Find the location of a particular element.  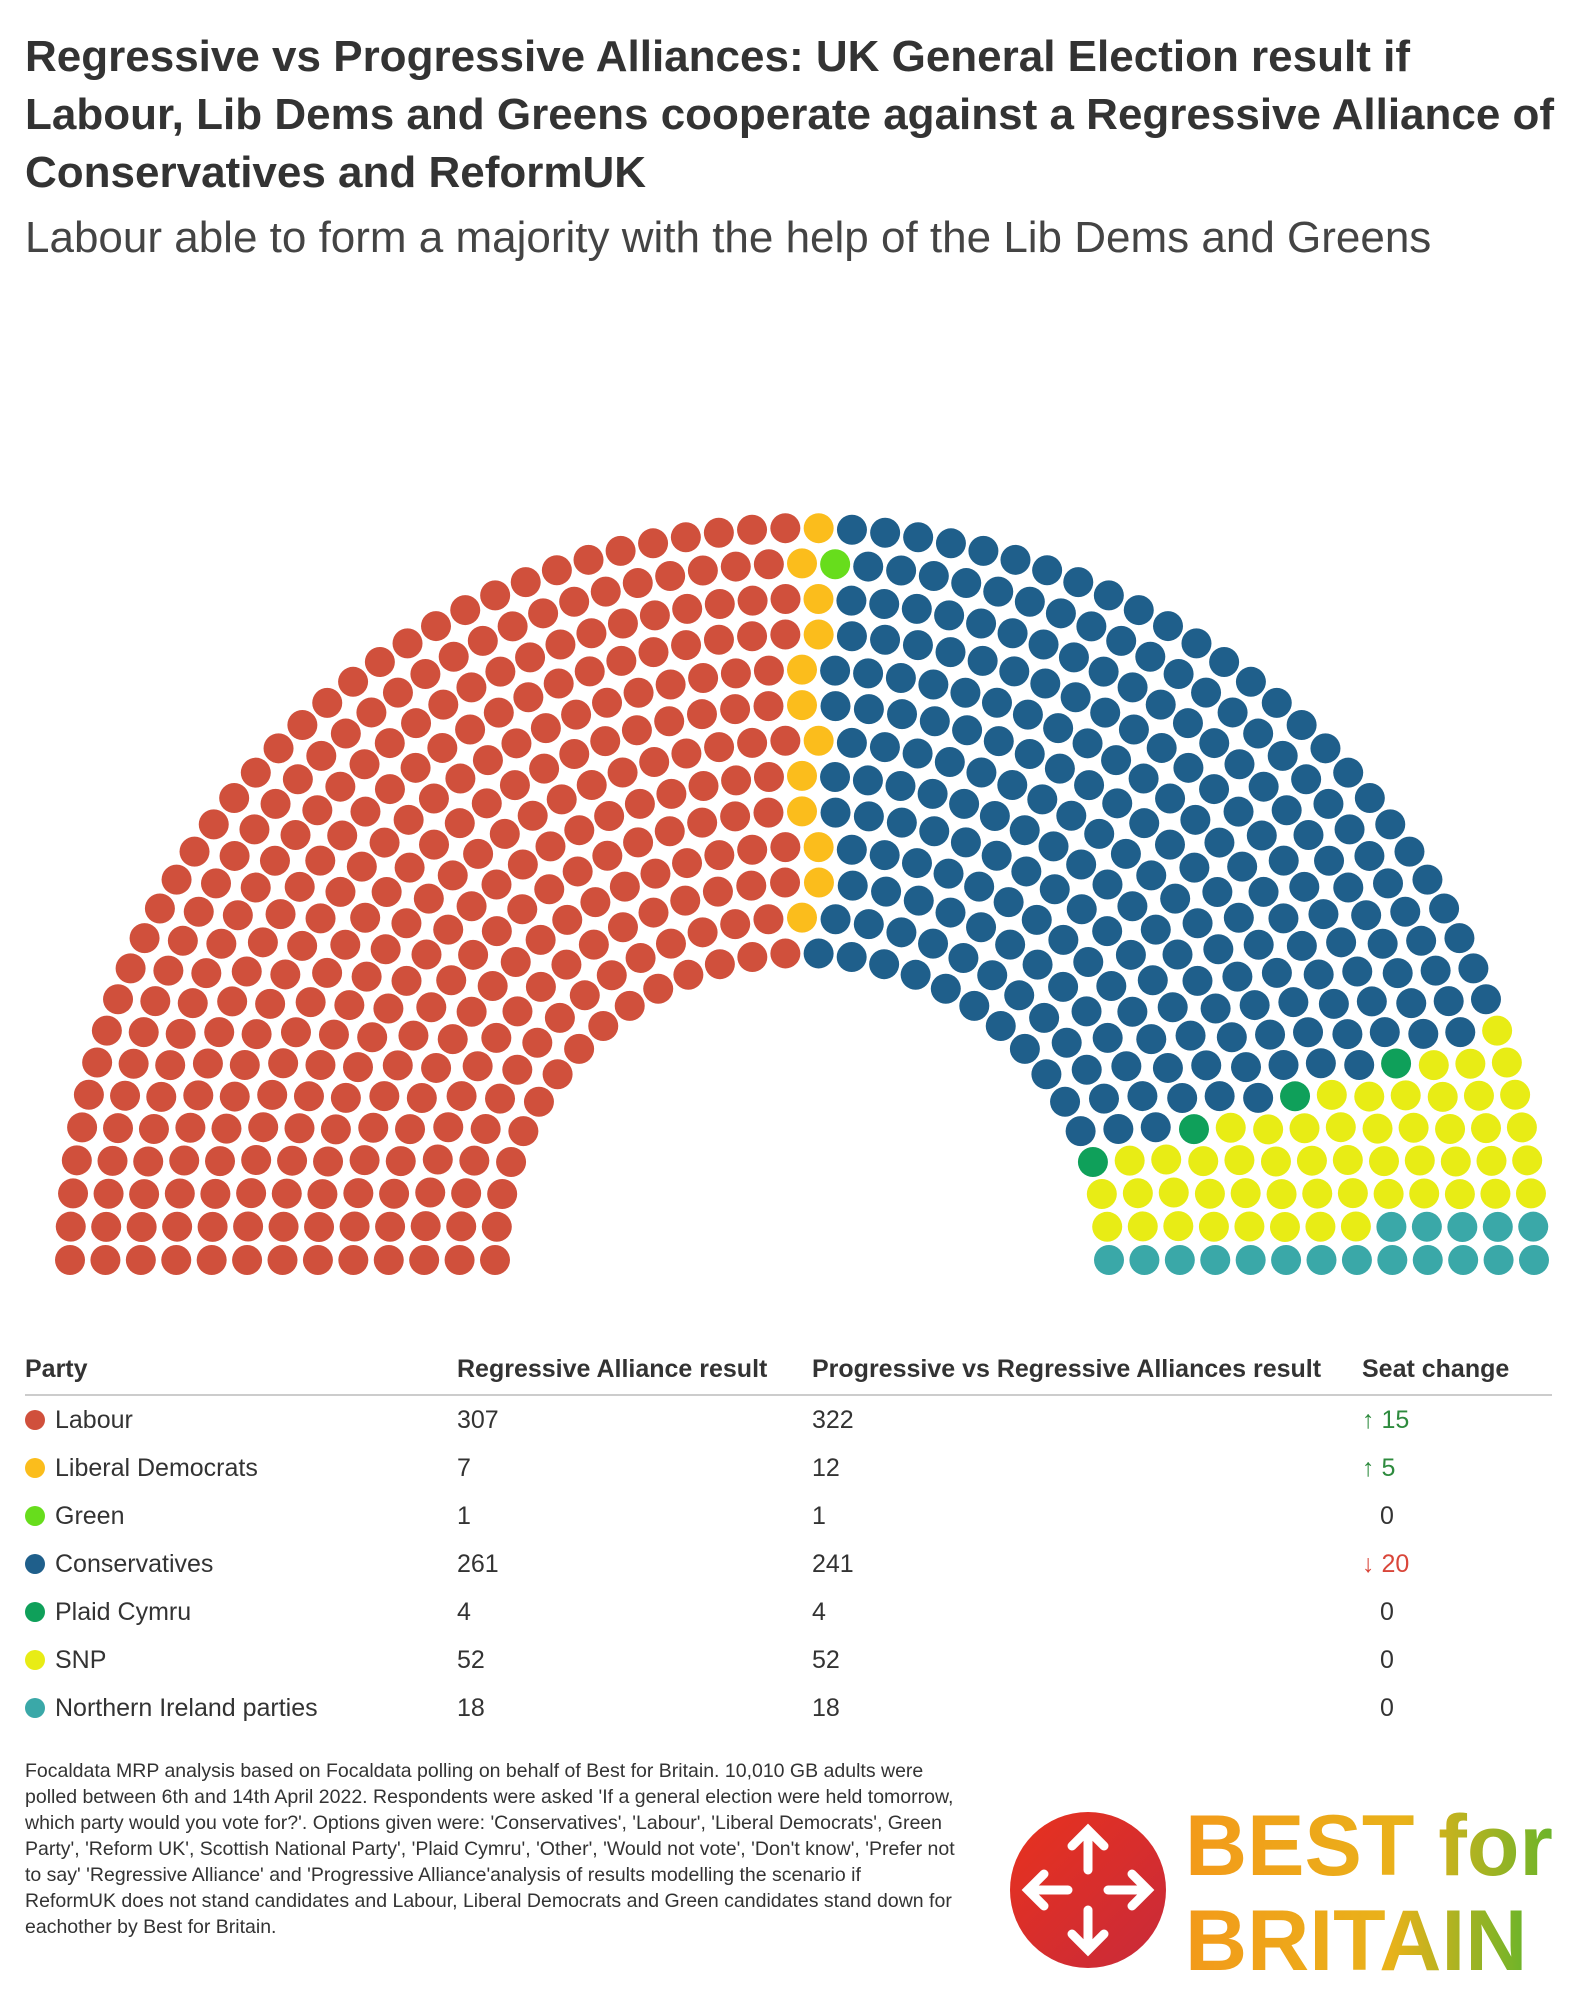

seat-change-cell: ↓ 20 is located at coordinates (1457, 1564).